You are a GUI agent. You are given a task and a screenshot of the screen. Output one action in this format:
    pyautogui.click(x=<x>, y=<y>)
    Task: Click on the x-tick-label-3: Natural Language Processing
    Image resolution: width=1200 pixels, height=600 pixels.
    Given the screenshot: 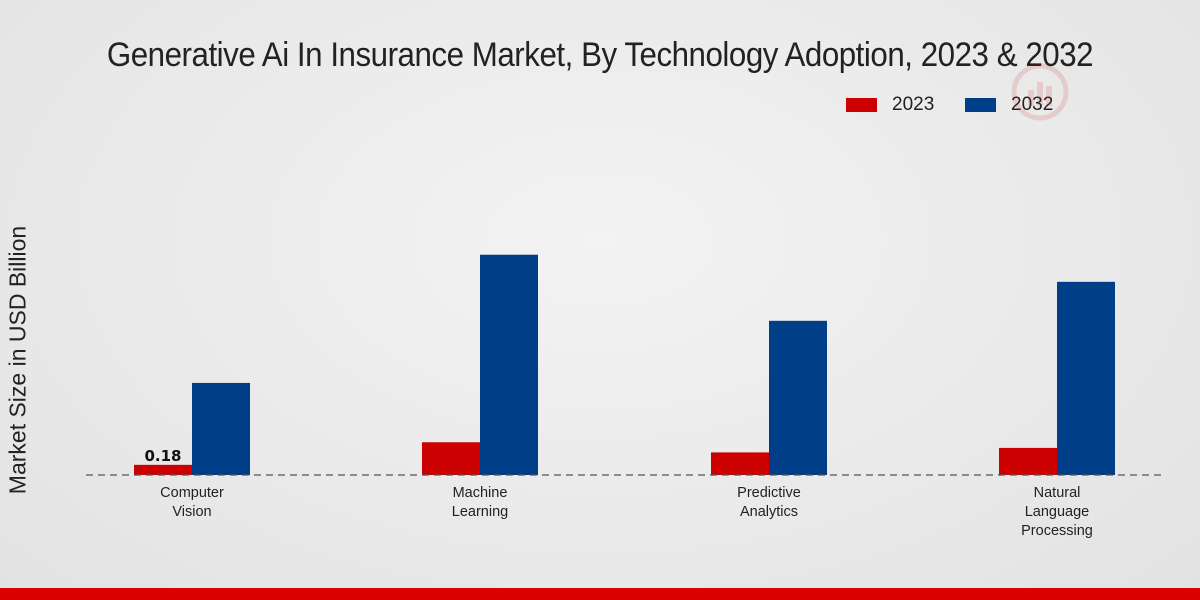 What is the action you would take?
    pyautogui.click(x=1057, y=512)
    